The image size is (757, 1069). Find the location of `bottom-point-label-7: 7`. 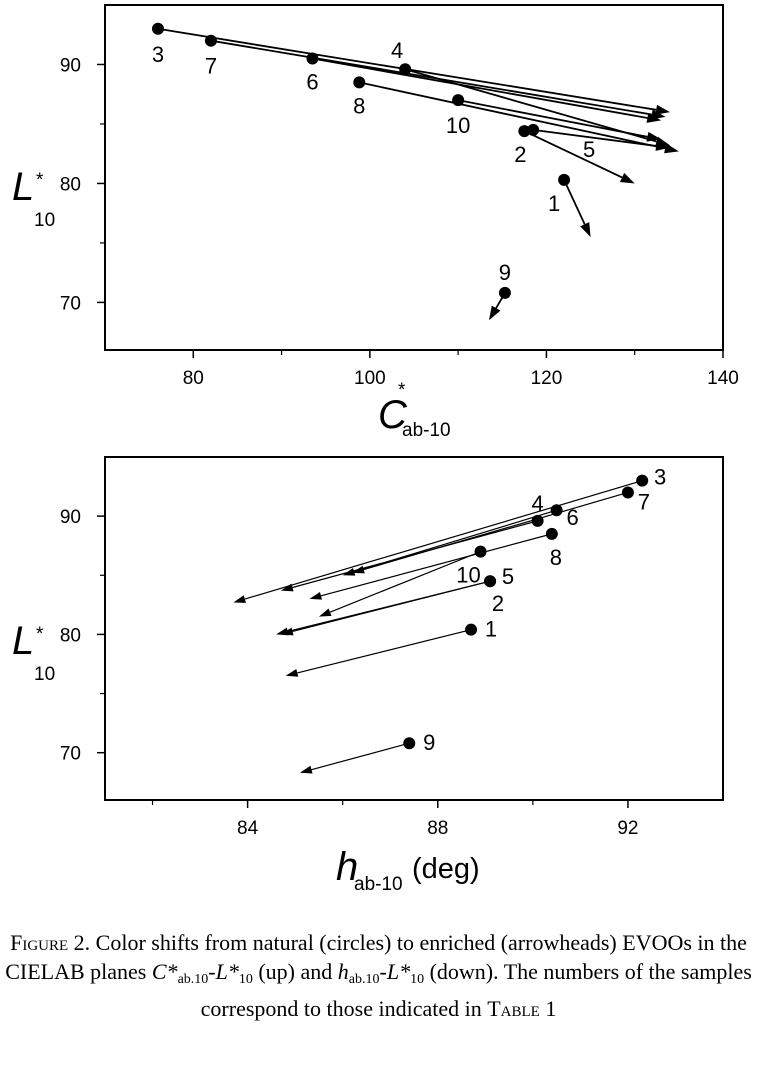

bottom-point-label-7: 7 is located at coordinates (644, 501).